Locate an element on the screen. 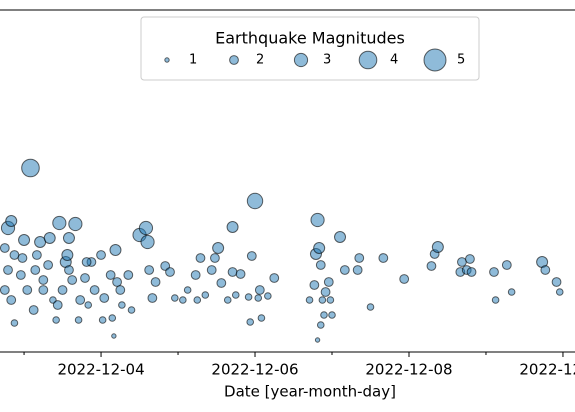 This screenshot has height=412, width=575. legend-label: 1 is located at coordinates (193, 60).